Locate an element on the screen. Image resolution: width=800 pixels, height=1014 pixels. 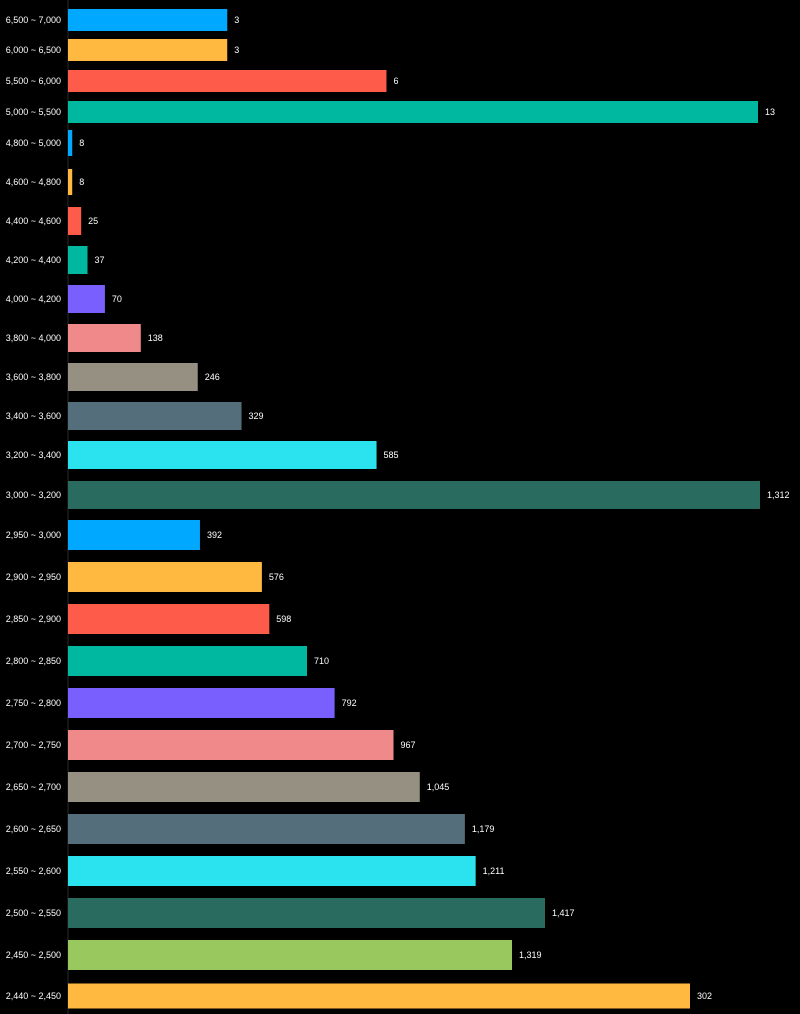
value-label-14: 392 is located at coordinates (214, 535).